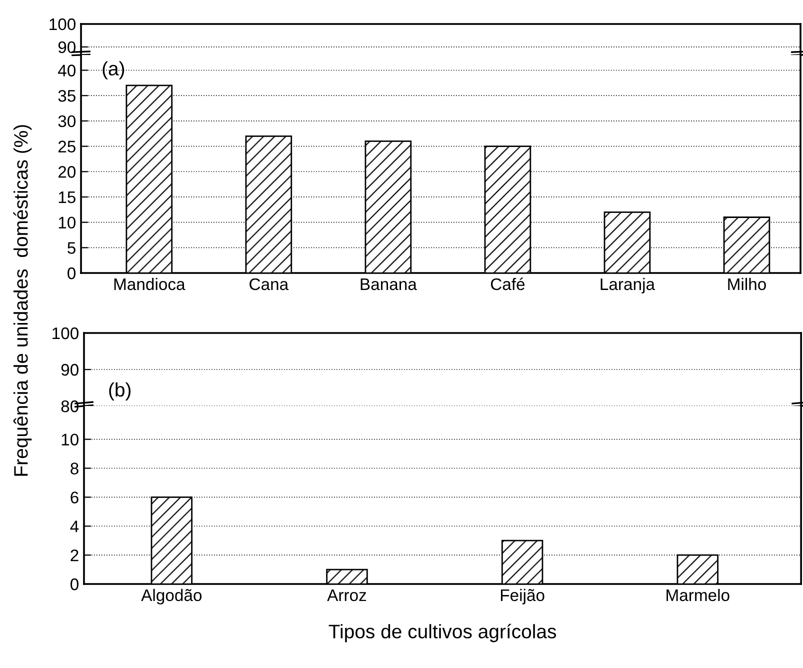  Describe the element at coordinates (442, 633) in the screenshot. I see `x-axis-title: Tipos de cultivos agrícolas` at that location.